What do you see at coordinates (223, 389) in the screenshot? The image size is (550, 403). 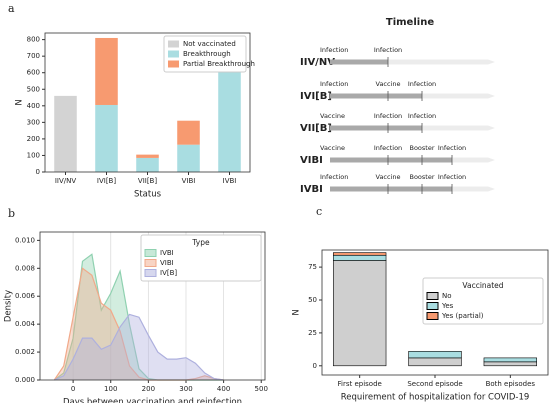 I see `x-tick-label: 400` at bounding box center [223, 389].